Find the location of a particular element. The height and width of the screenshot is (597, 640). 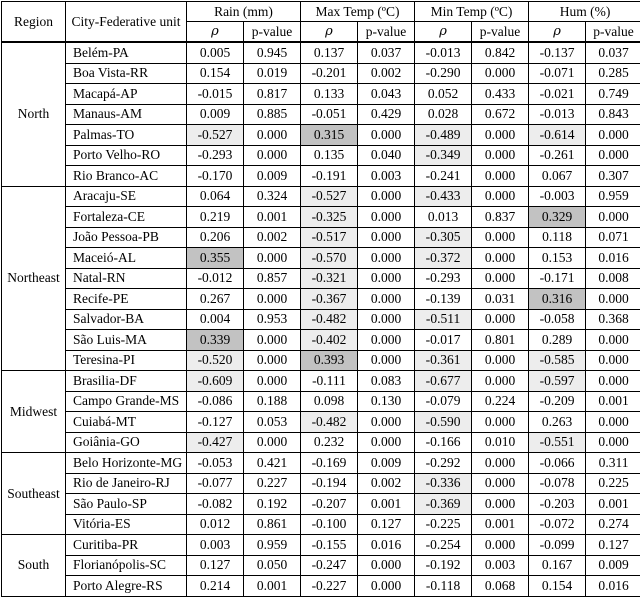

rho-value-cell: -0.100 is located at coordinates (329, 524).